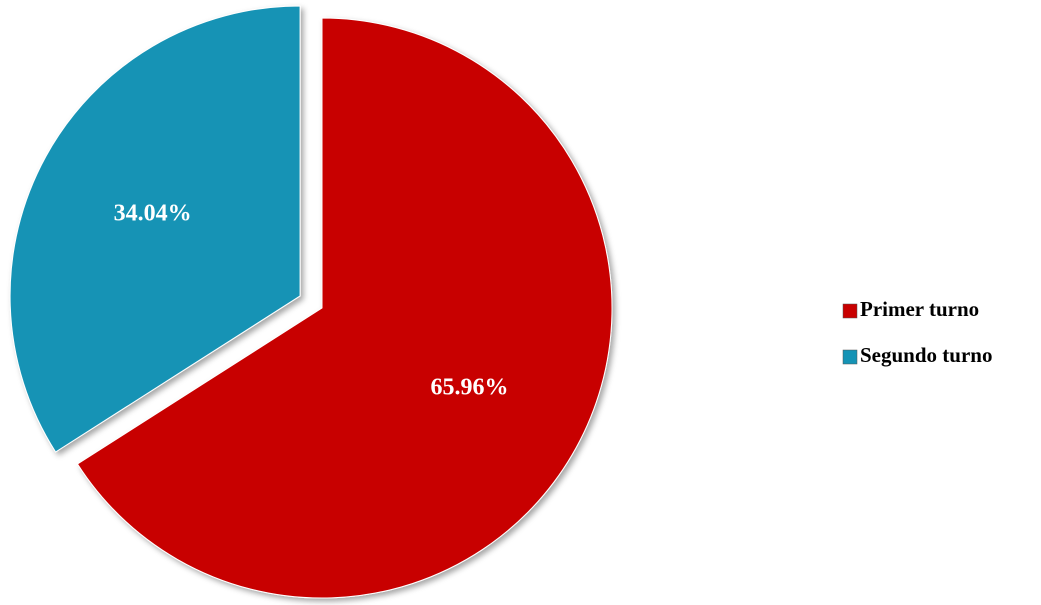 Image resolution: width=1041 pixels, height=605 pixels. I want to click on slice-label: 65.96%, so click(469, 387).